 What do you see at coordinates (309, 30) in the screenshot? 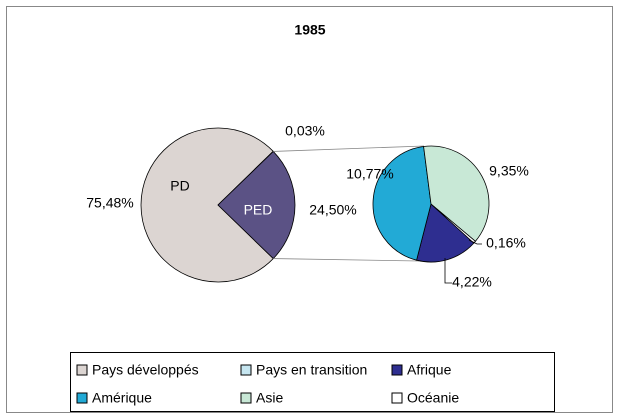
I see `chart-title: 1985` at bounding box center [309, 30].